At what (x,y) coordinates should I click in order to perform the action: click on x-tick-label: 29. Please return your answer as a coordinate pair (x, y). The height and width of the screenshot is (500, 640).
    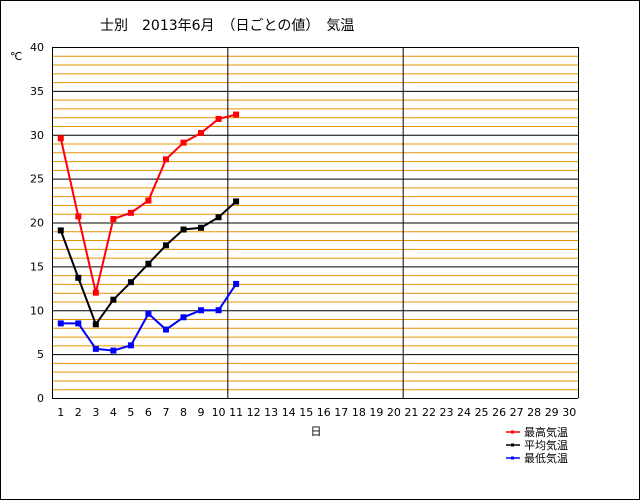
    Looking at the image, I should click on (552, 412).